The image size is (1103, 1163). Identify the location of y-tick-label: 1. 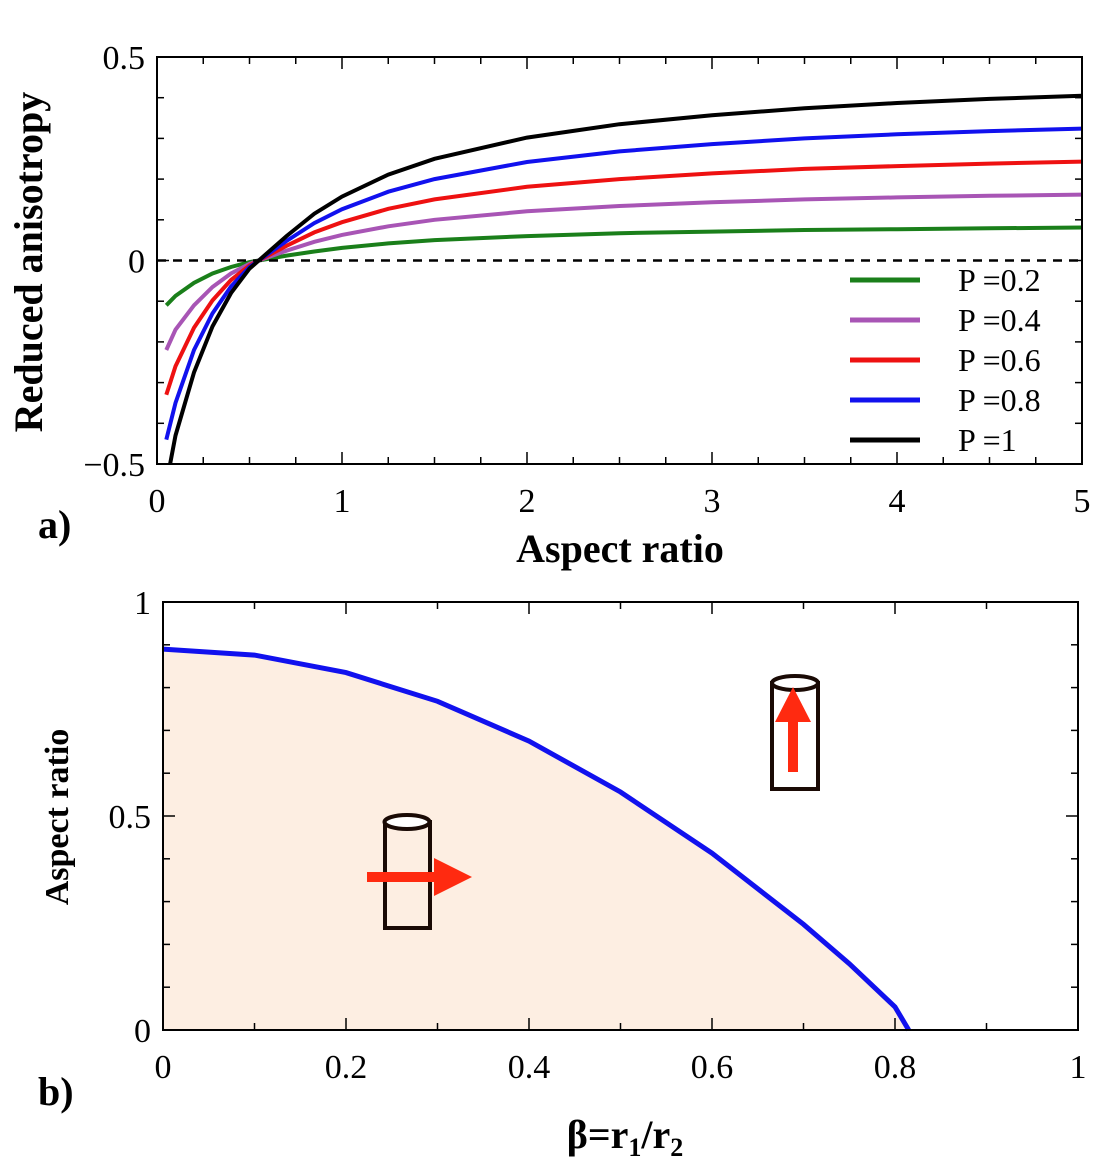
(142, 603).